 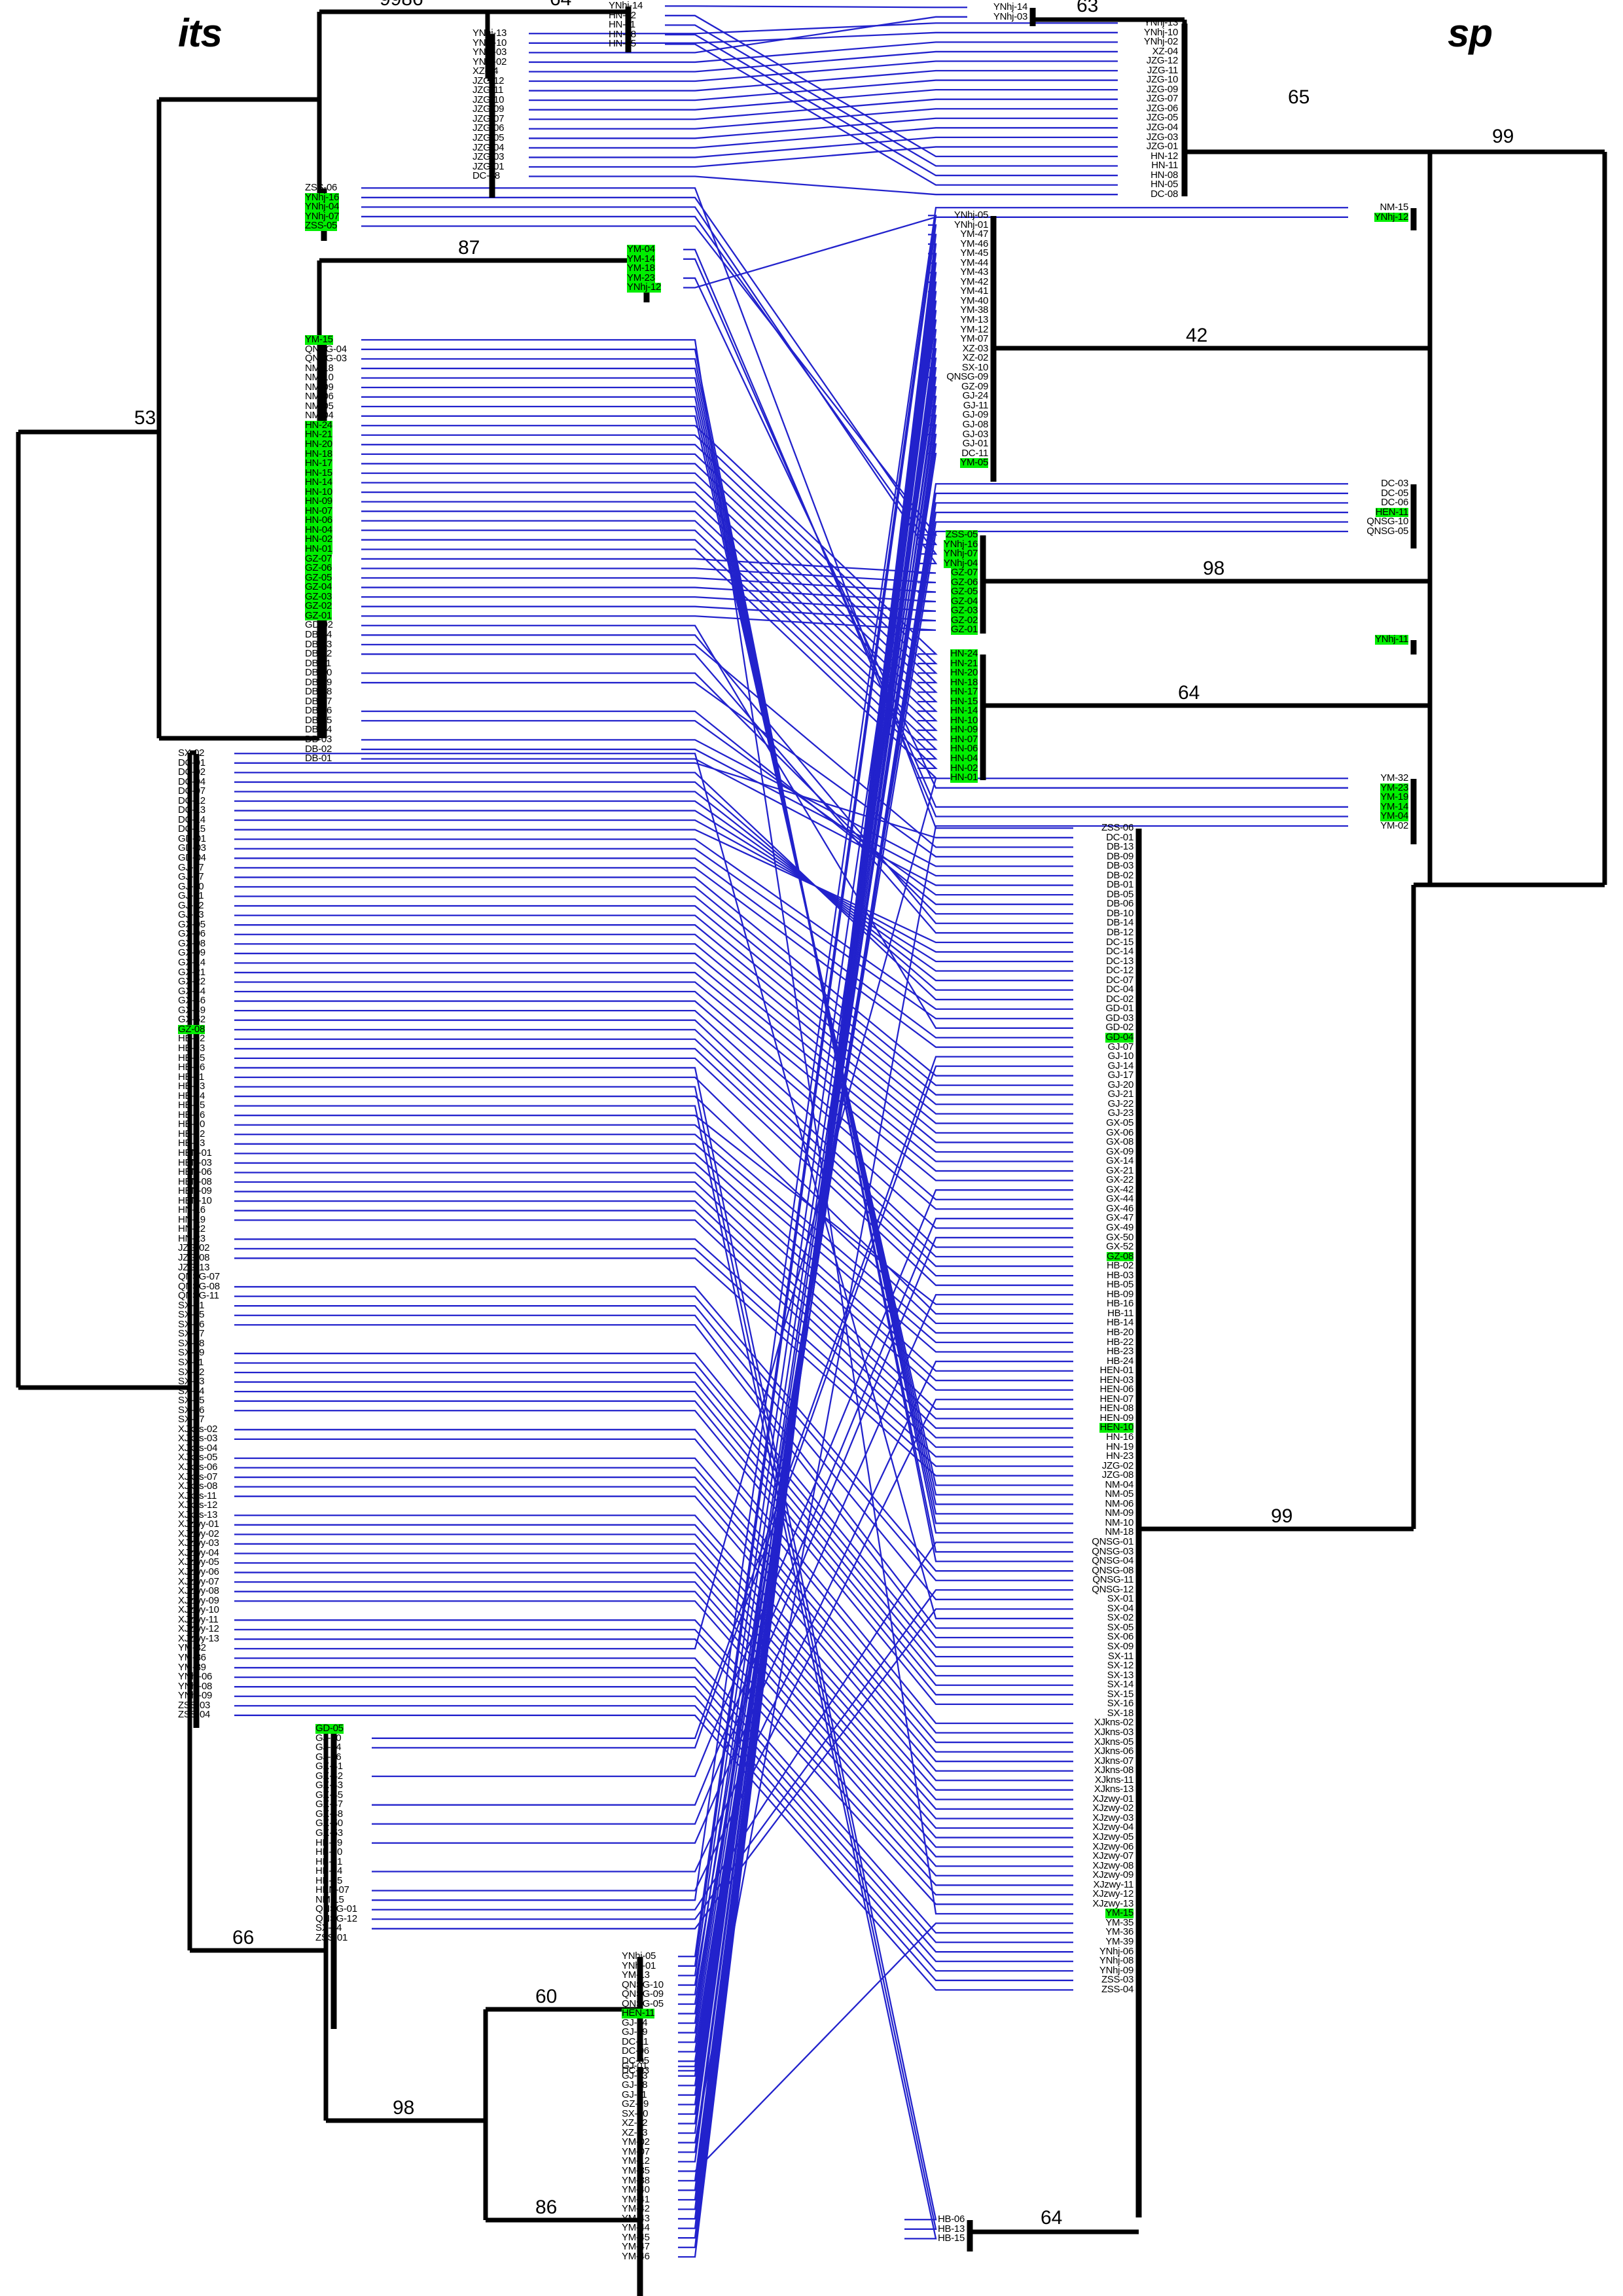 I want to click on tip-label: GZ-09, so click(x=635, y=2104).